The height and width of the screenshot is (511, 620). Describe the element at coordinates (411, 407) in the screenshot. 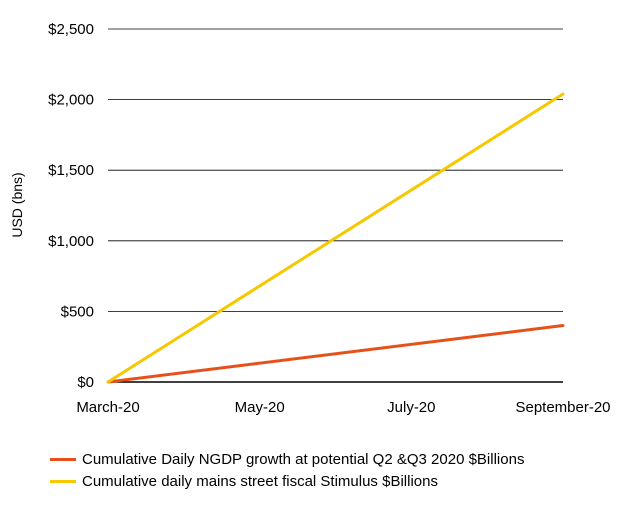

I see `x-tick-label: July-20` at that location.